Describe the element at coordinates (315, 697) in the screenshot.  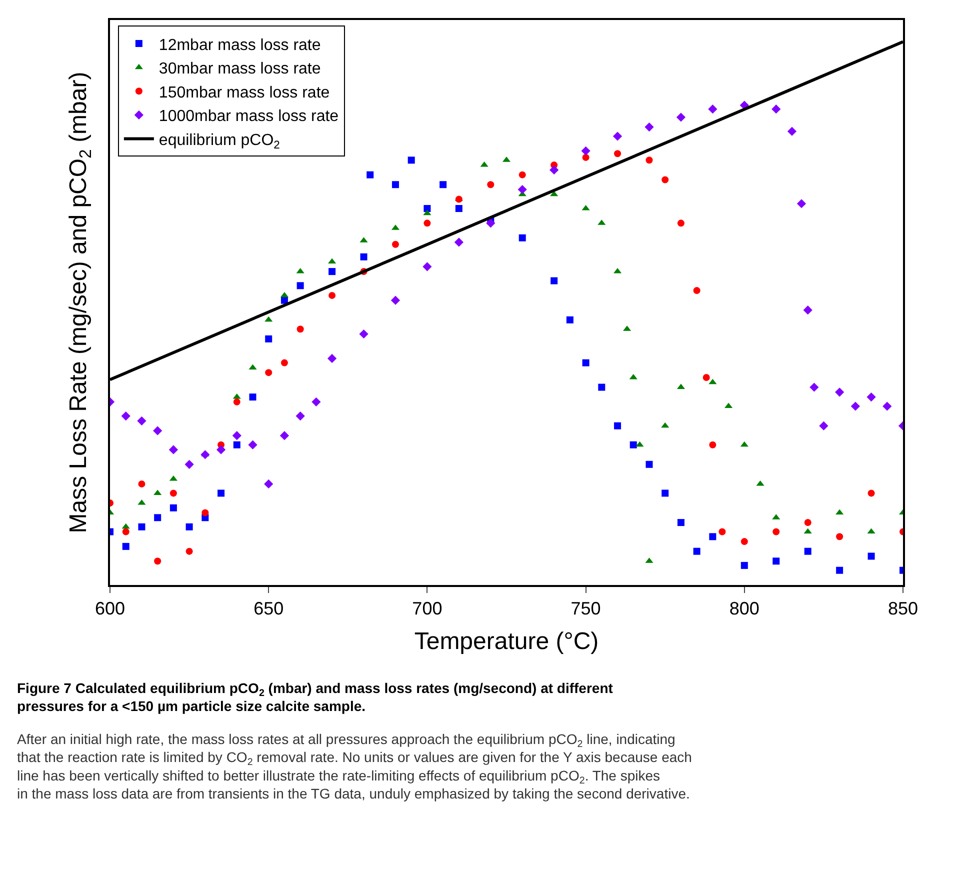
I see `text: Figure 7 Calculated equilibrium pCO$_{2}$ (mbar) and mass loss rates (mg/second) at different pressures for a <150 µm particle size calcite sample.` at that location.